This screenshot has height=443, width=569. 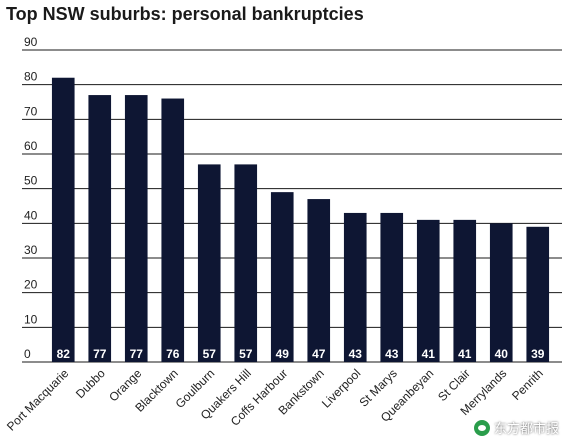 What do you see at coordinates (301, 354) in the screenshot?
I see `data-labels: 82 77 77 76 57 57 49 47 43 43 41 41 40 39` at bounding box center [301, 354].